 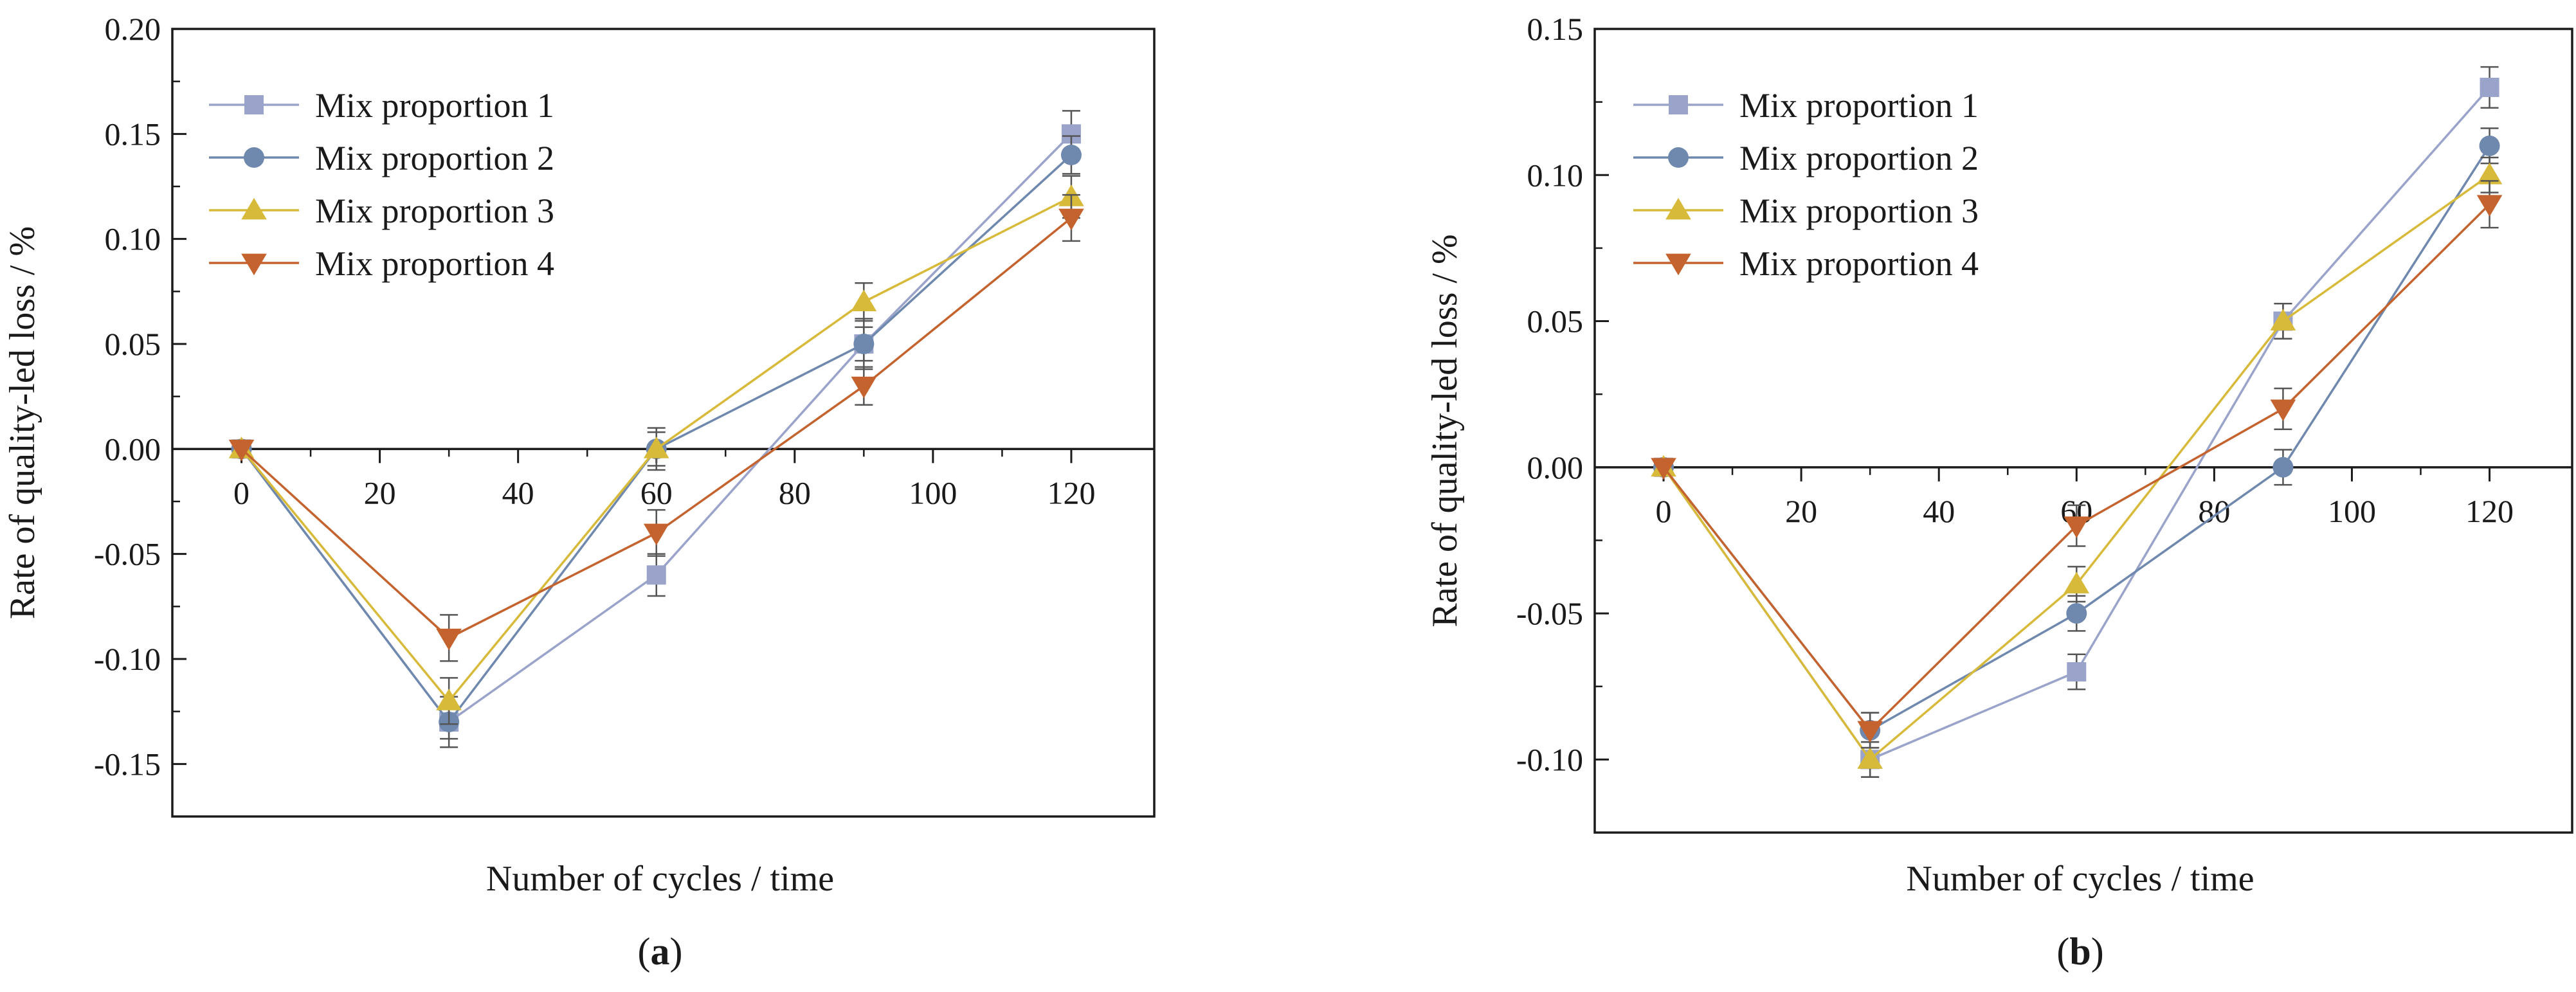 I want to click on panel-label-letter: b, so click(x=2080, y=951).